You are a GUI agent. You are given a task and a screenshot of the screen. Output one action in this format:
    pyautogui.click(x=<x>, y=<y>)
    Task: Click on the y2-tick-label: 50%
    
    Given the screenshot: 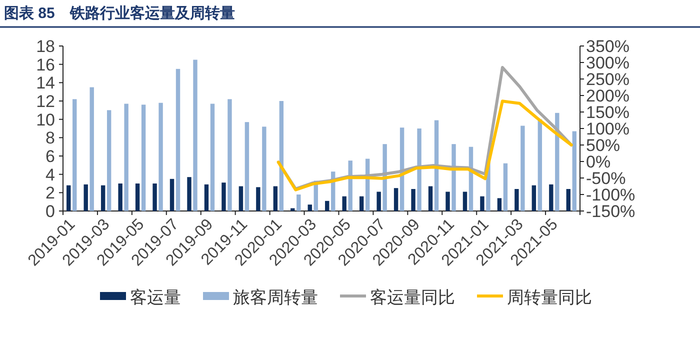 What is the action you would take?
    pyautogui.click(x=603, y=145)
    